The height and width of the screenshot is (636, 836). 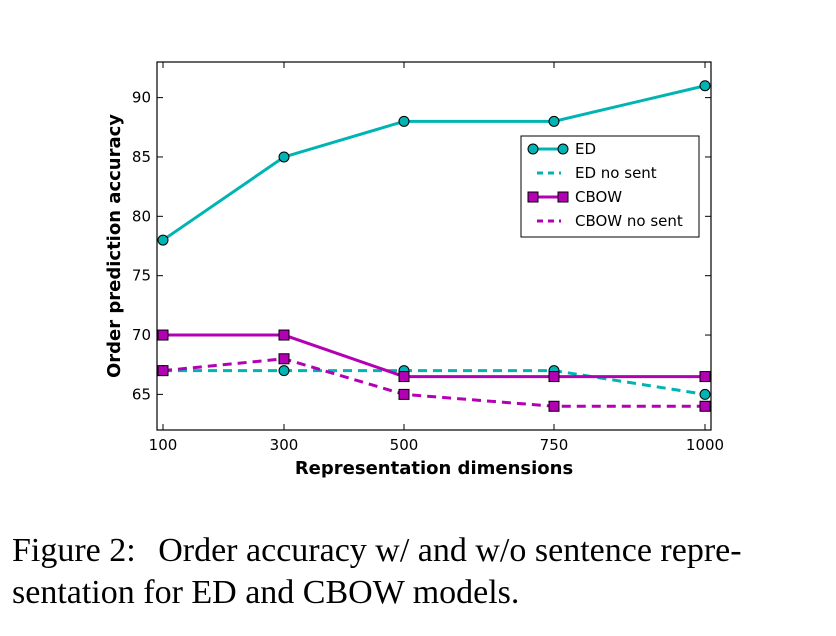 What do you see at coordinates (585, 149) in the screenshot?
I see `legend-label-ed: ED` at bounding box center [585, 149].